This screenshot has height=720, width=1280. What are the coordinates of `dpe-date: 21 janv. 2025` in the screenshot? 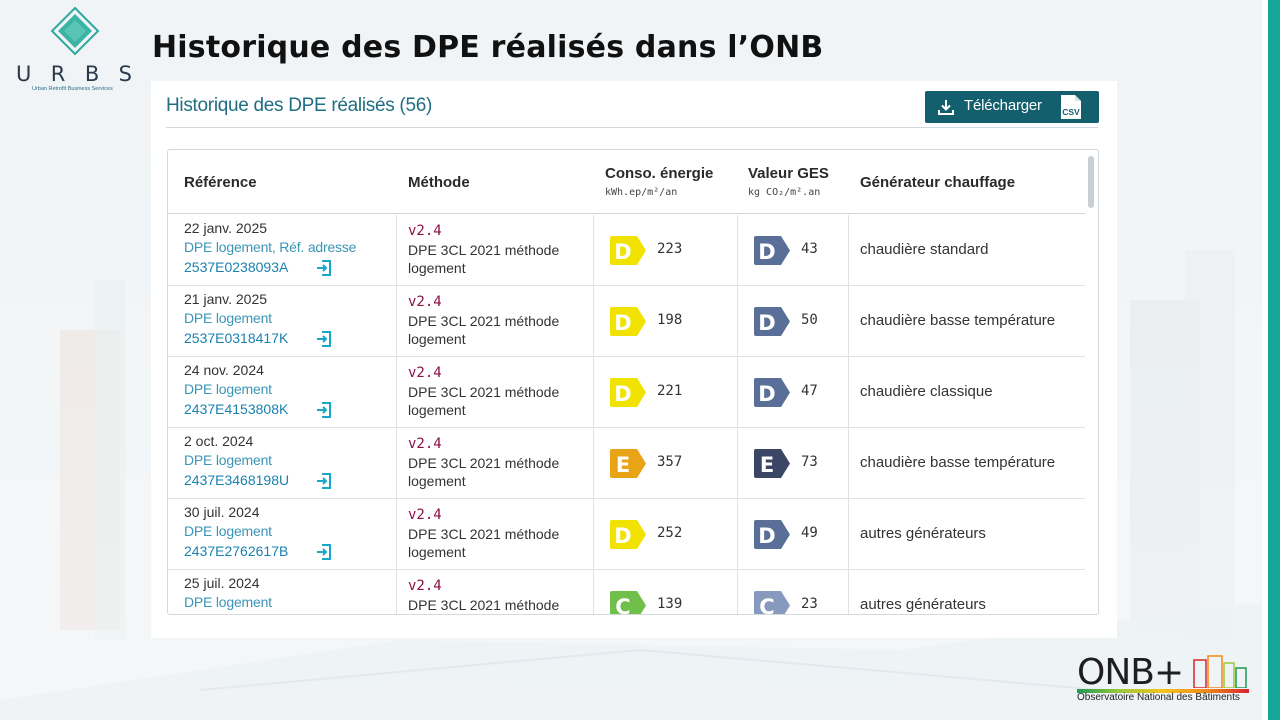 It's located at (226, 299).